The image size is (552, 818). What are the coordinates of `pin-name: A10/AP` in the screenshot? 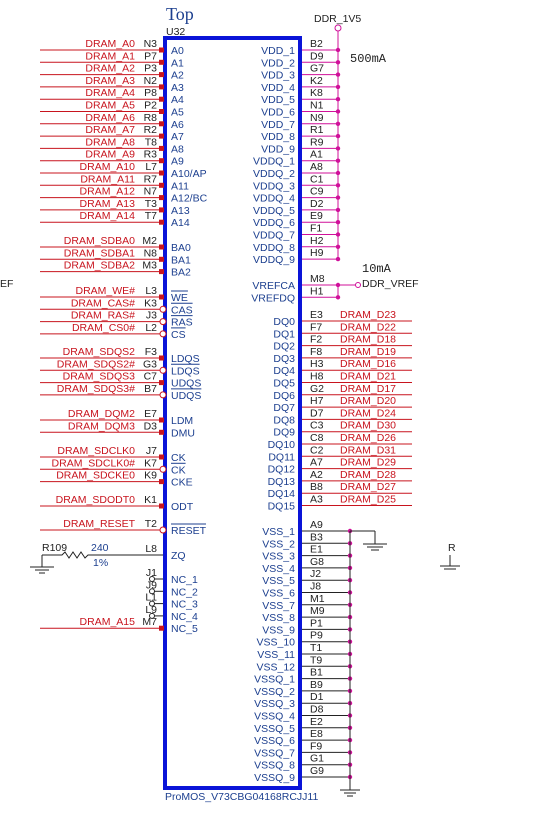 It's located at (189, 174).